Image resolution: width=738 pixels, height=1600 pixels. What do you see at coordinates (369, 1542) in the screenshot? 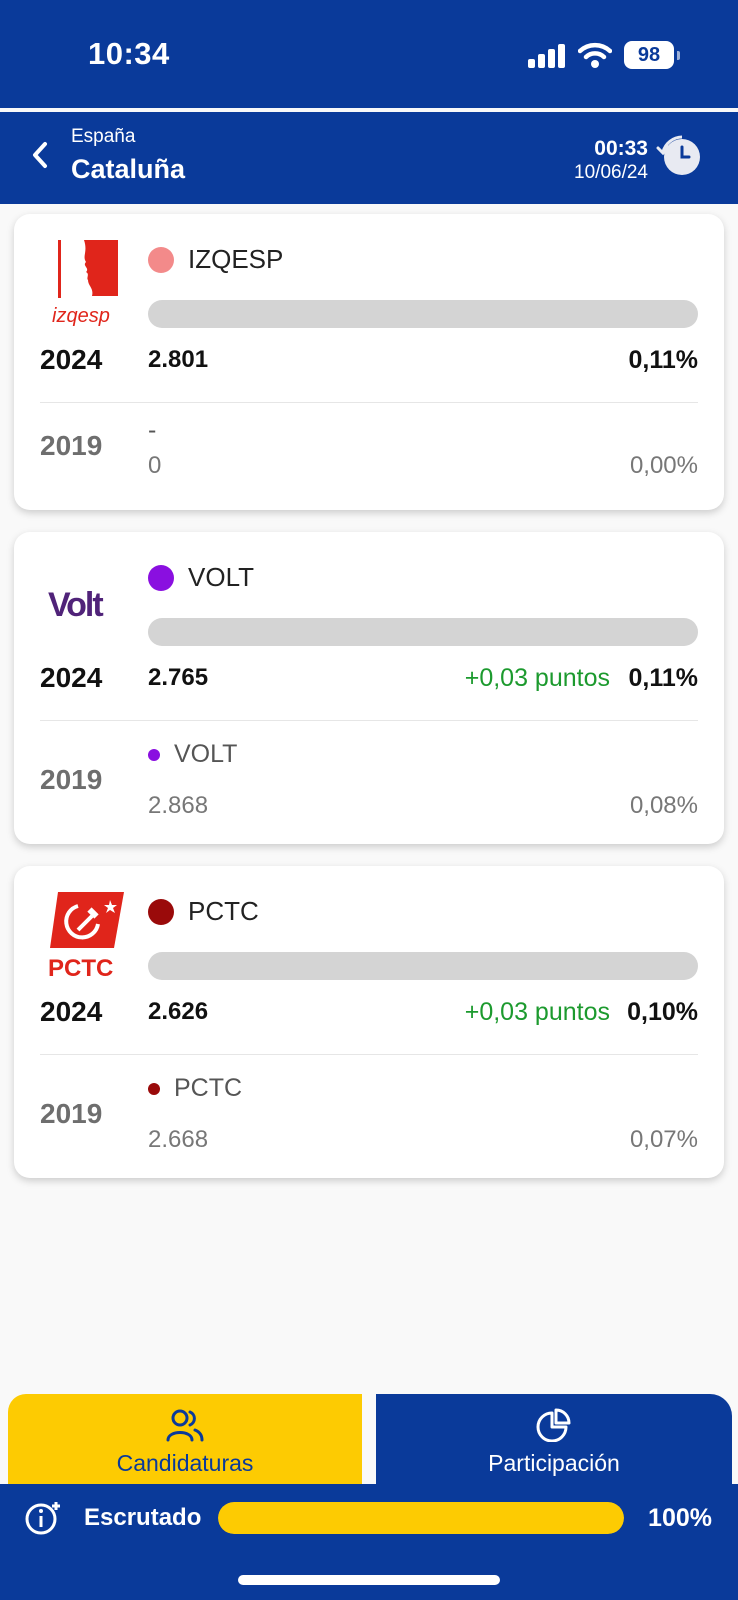
I see `scrutiny-panel: Escrutado 100%` at bounding box center [369, 1542].